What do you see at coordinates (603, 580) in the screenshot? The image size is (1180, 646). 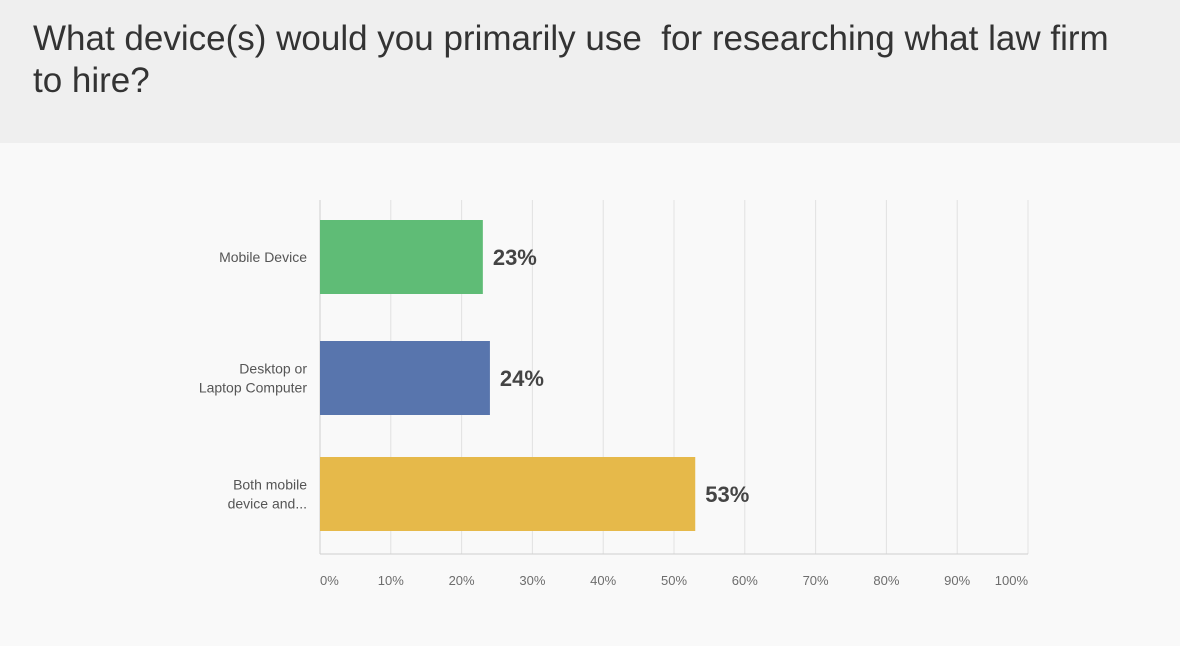 I see `x-tick-label: 40%` at bounding box center [603, 580].